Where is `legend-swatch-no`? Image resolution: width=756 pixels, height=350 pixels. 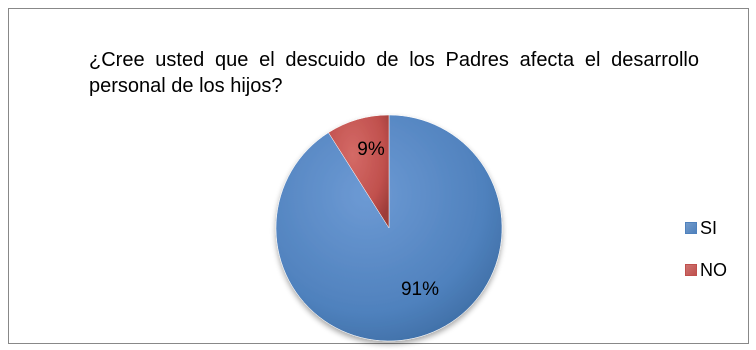
legend-swatch-no is located at coordinates (691, 270).